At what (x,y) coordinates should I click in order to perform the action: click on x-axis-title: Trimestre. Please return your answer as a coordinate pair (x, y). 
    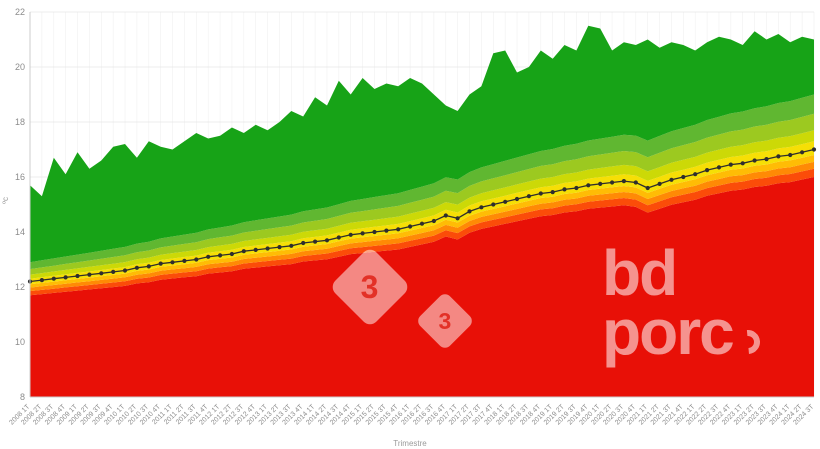
    Looking at the image, I should click on (410, 443).